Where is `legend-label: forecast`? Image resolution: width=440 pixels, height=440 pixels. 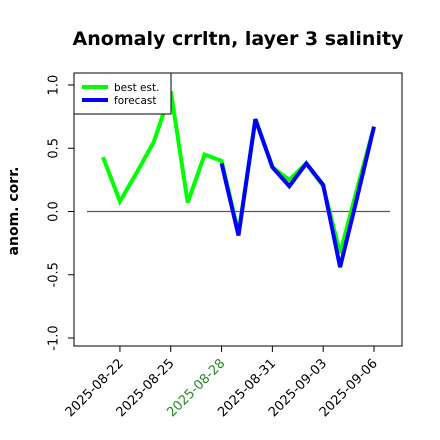 legend-label: forecast is located at coordinates (135, 101).